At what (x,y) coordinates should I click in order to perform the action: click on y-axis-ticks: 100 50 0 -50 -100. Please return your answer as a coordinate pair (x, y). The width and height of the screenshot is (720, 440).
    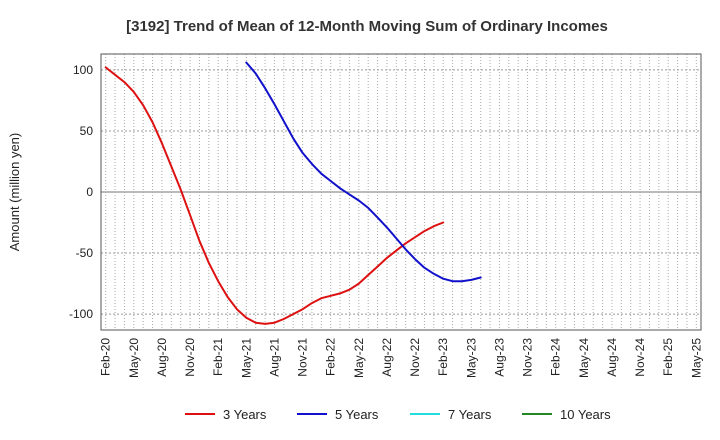
    Looking at the image, I should click on (81, 192).